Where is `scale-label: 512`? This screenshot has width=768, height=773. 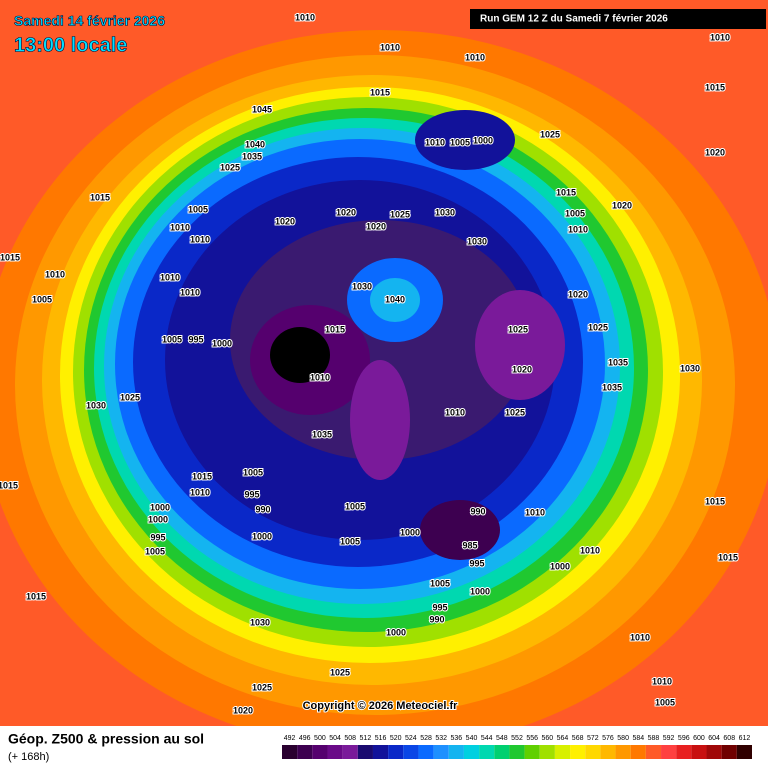
scale-label: 512 is located at coordinates (366, 738).